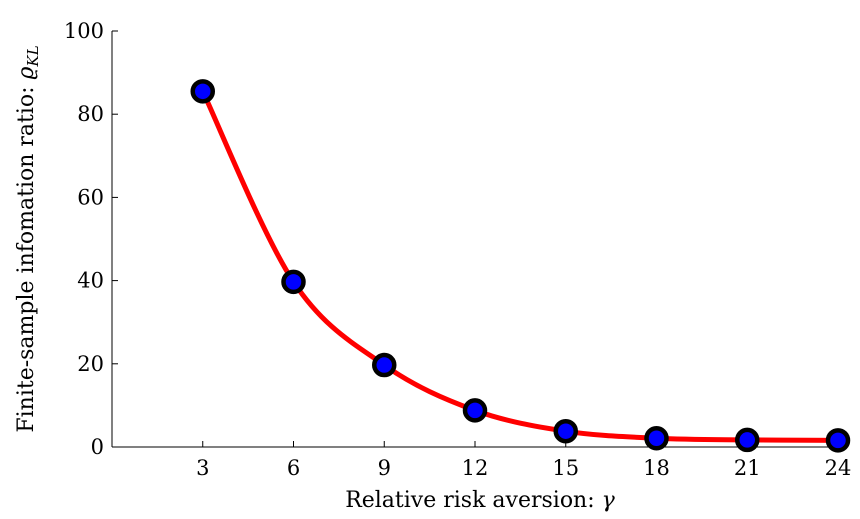 The width and height of the screenshot is (860, 519). What do you see at coordinates (90, 281) in the screenshot?
I see `y-tick-label: 40` at bounding box center [90, 281].